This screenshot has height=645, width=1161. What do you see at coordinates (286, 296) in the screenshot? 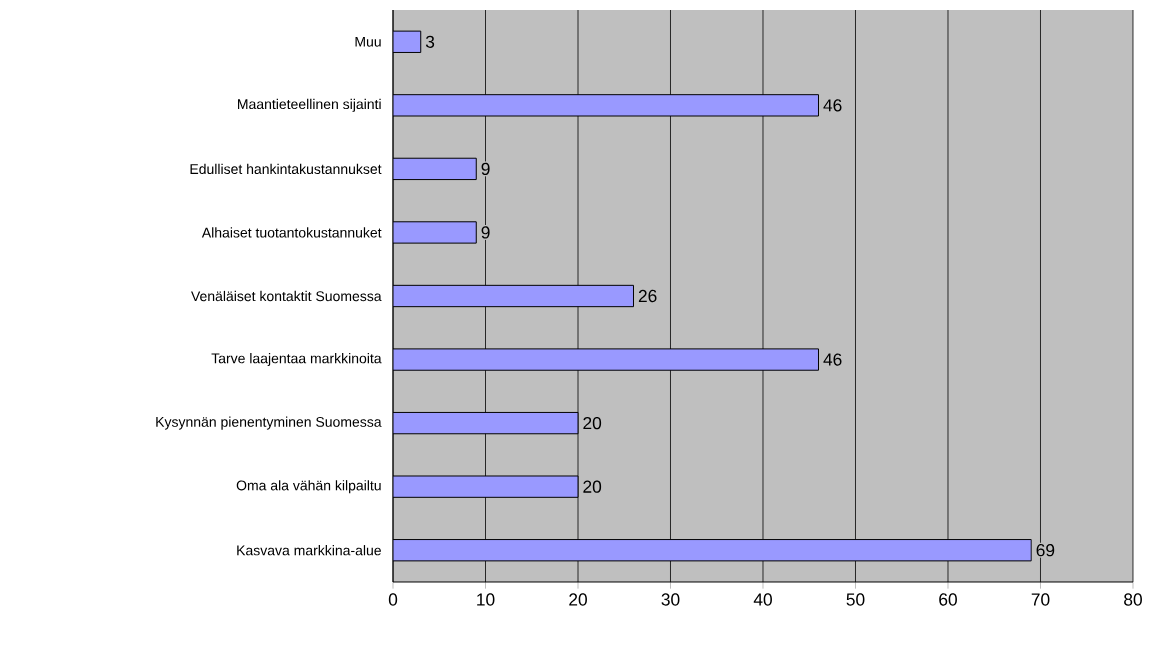
I see `y-tick-label: Venäläiset kontaktit Suomessa` at bounding box center [286, 296].